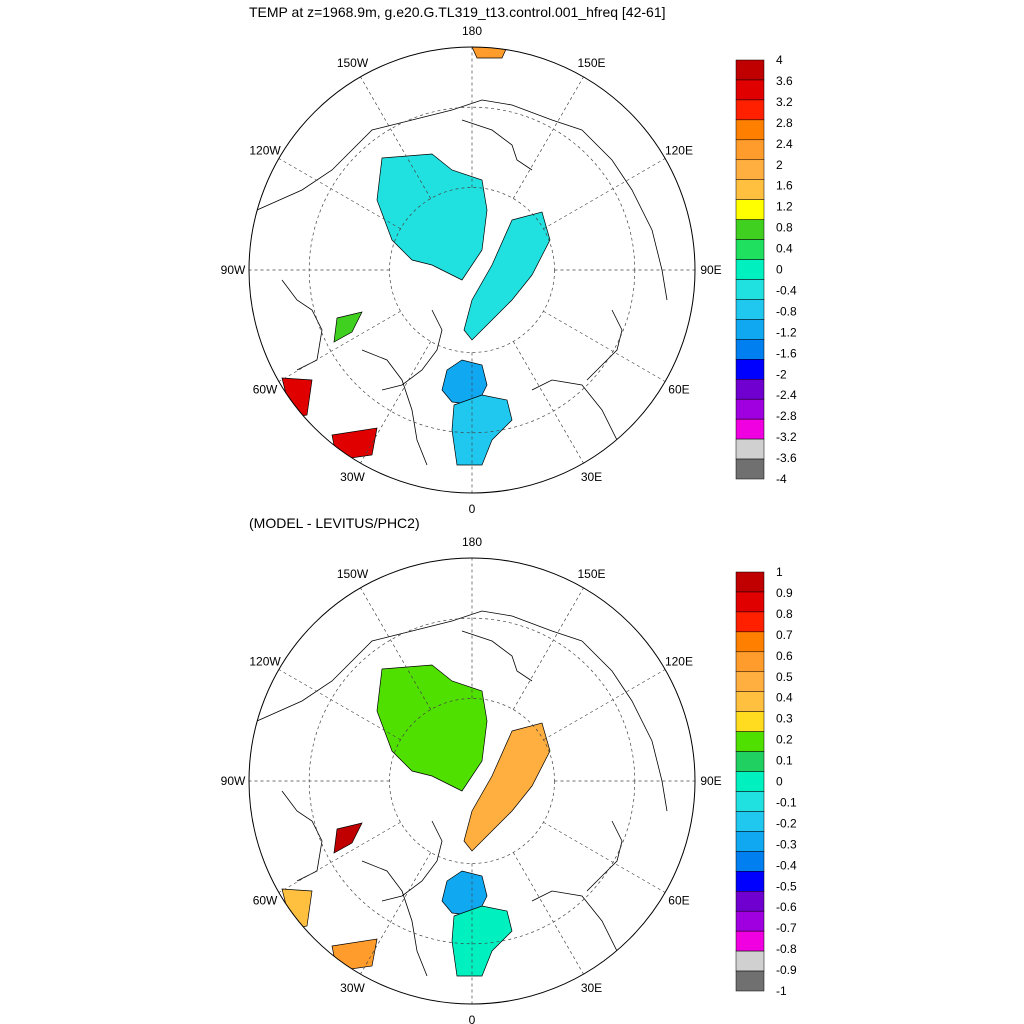 The height and width of the screenshot is (1024, 1024). I want to click on longitude-label: 120W, so click(265, 662).